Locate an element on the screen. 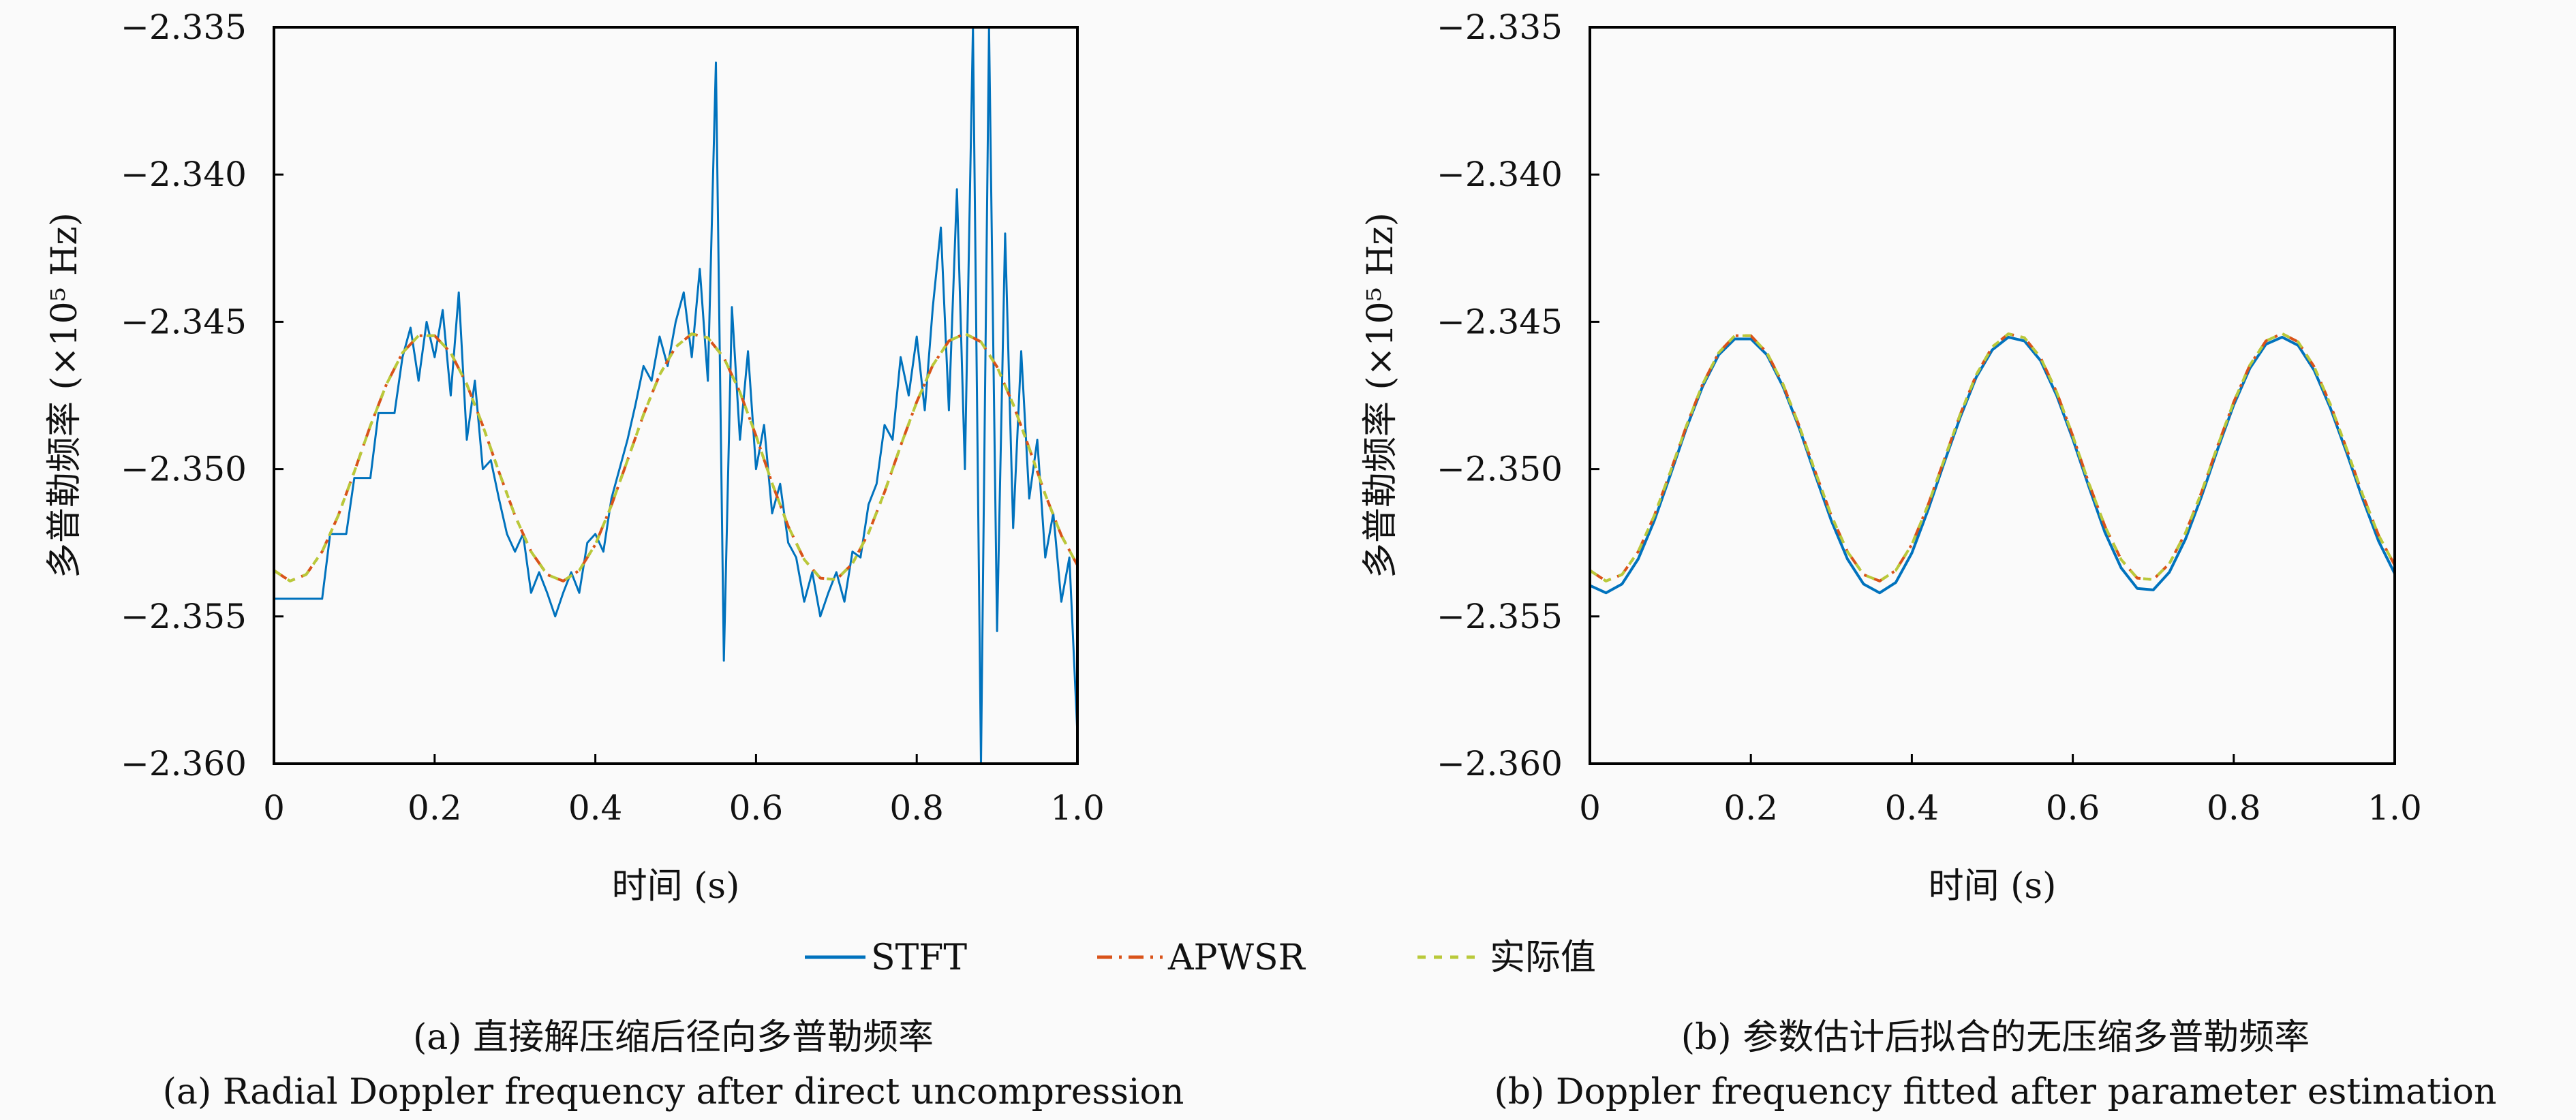  caption-a-cn: (a) 直接解压缩后径向多普勒频率 is located at coordinates (673, 1037).